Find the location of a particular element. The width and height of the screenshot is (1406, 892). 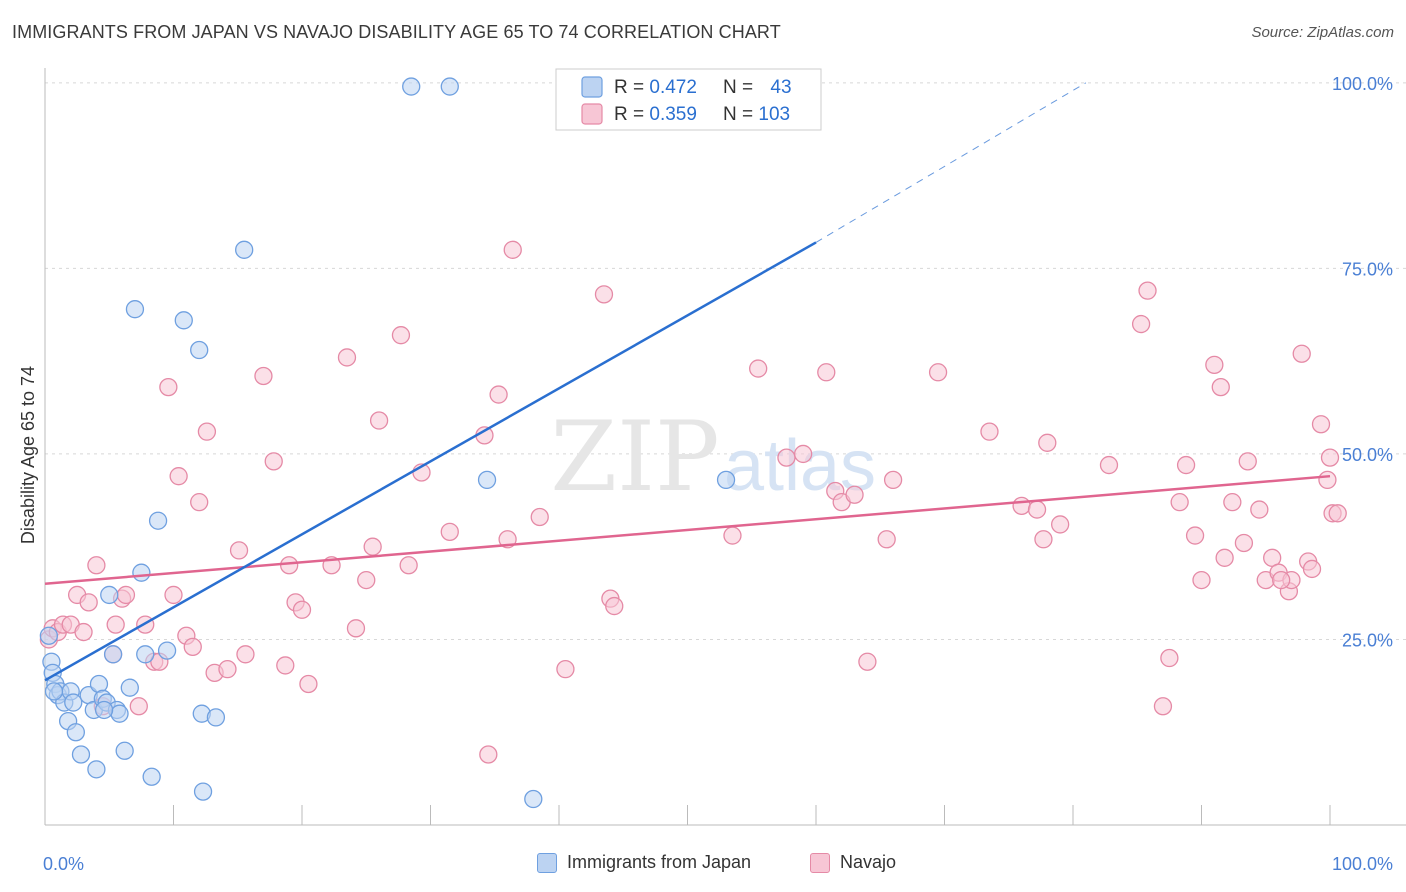

watermark-zip: ZIP is located at coordinates (634, 457).